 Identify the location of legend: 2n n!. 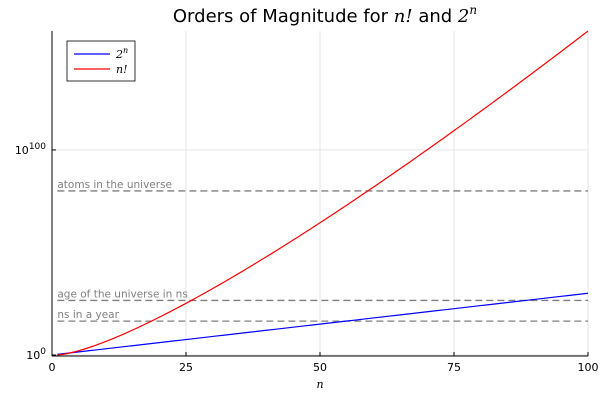
(101, 61).